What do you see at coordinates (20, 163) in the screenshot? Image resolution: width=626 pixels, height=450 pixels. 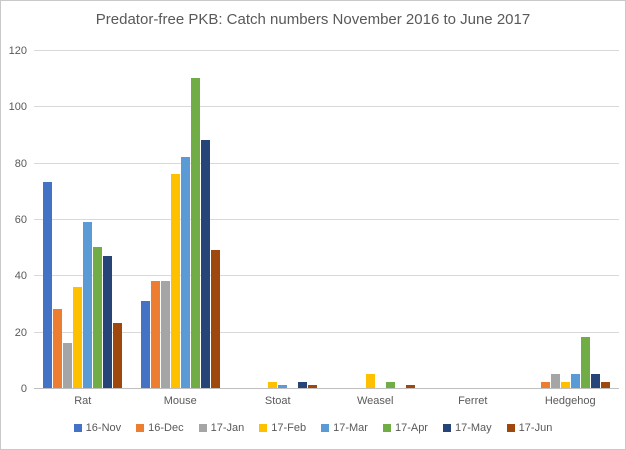 I see `y-axis-tick-label-80: 80` at bounding box center [20, 163].